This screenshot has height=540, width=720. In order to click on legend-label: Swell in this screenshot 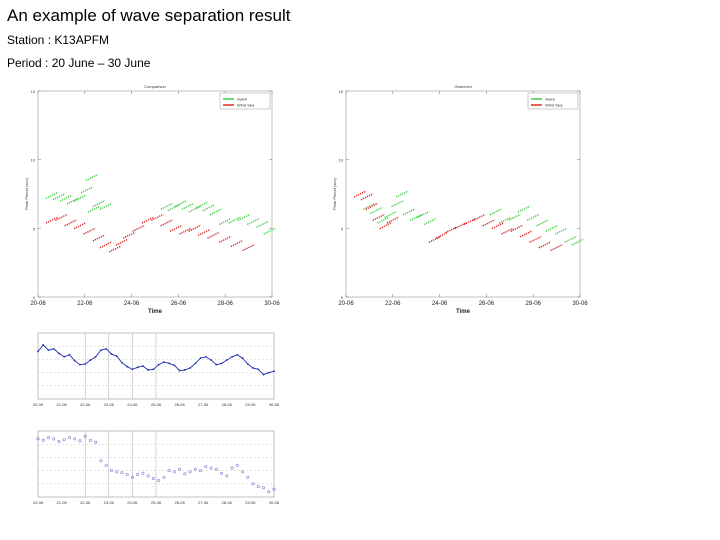, I will do `click(550, 99)`.